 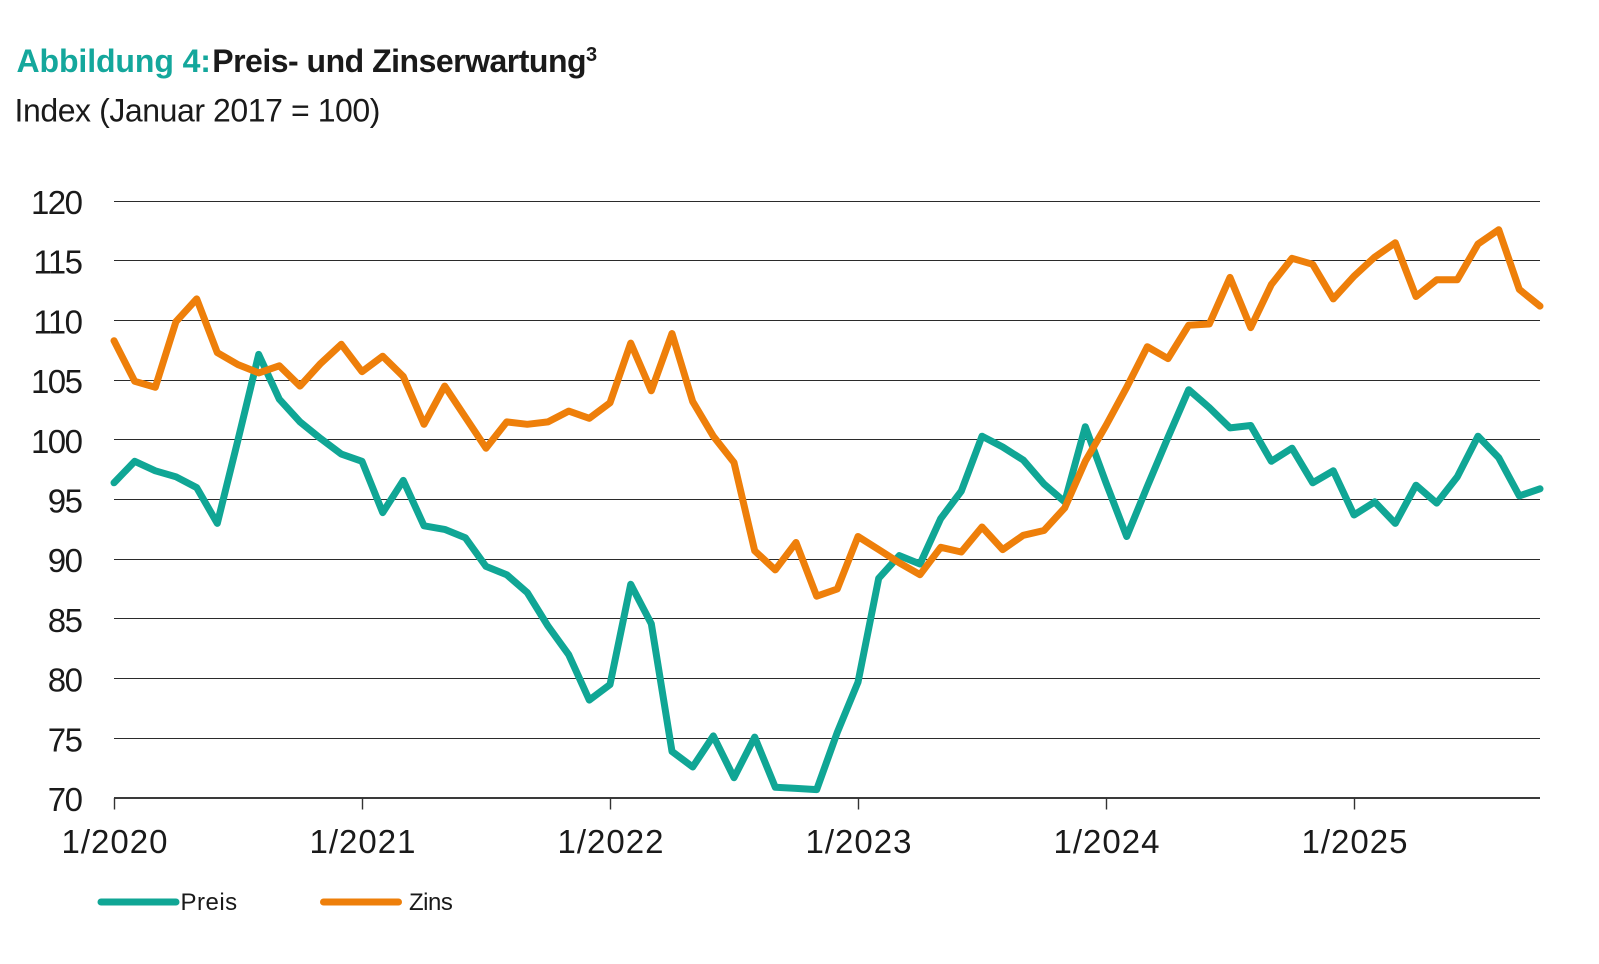 What do you see at coordinates (115, 841) in the screenshot?
I see `svg-text: 1/2020` at bounding box center [115, 841].